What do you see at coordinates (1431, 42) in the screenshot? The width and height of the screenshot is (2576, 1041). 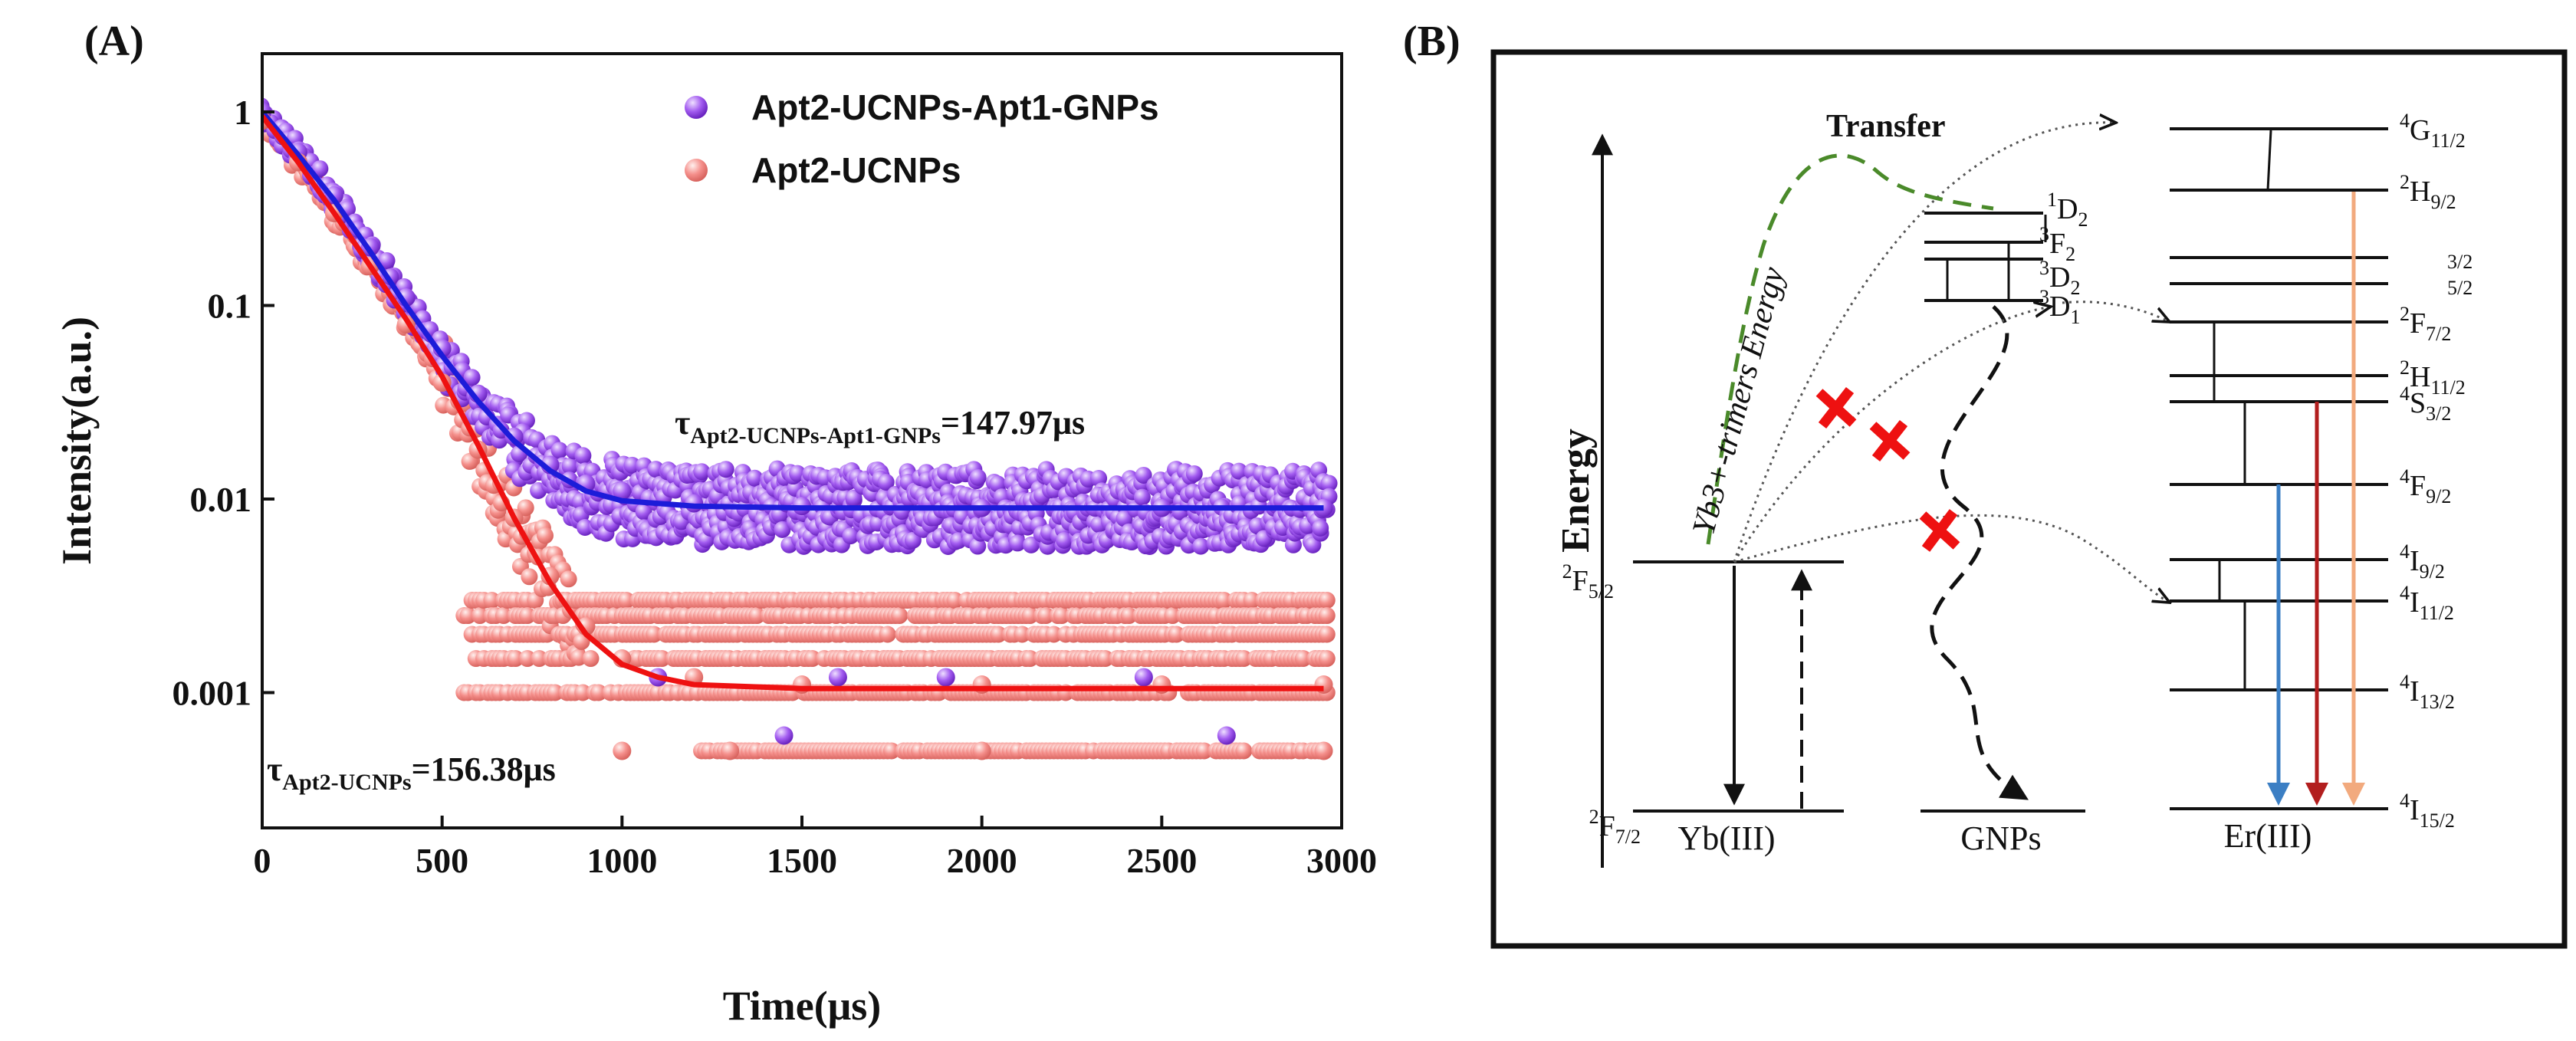 I see `panel-b-label: (B)` at bounding box center [1431, 42].